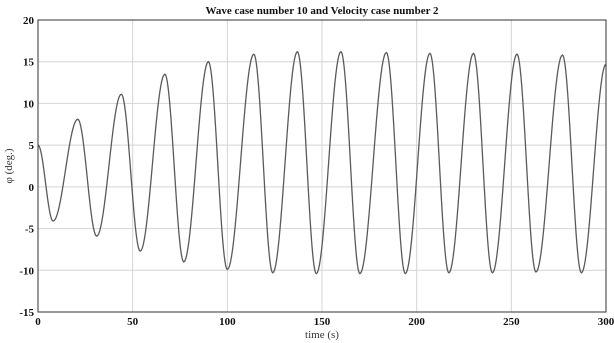 The width and height of the screenshot is (614, 343). What do you see at coordinates (38, 322) in the screenshot?
I see `x-tick-label: 0` at bounding box center [38, 322].